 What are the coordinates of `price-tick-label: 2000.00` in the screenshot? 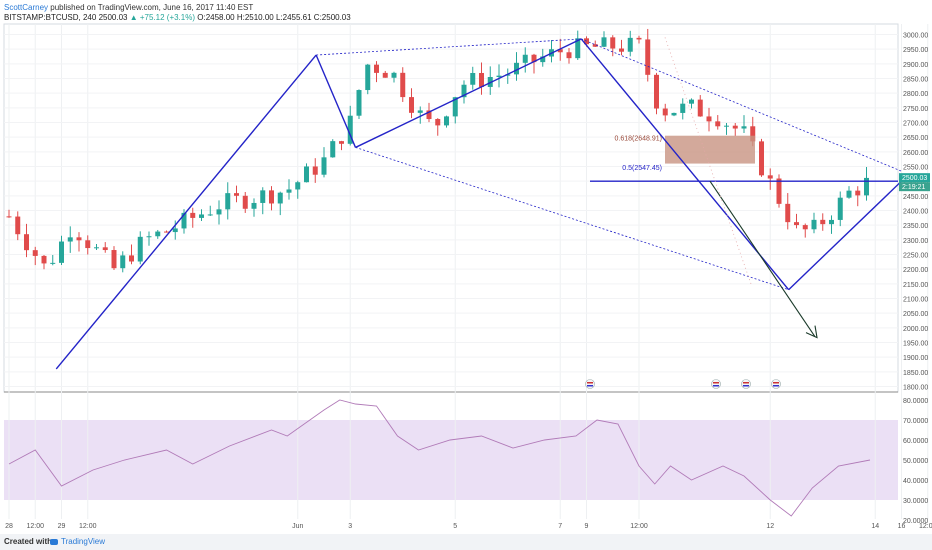 It's located at (915, 329).